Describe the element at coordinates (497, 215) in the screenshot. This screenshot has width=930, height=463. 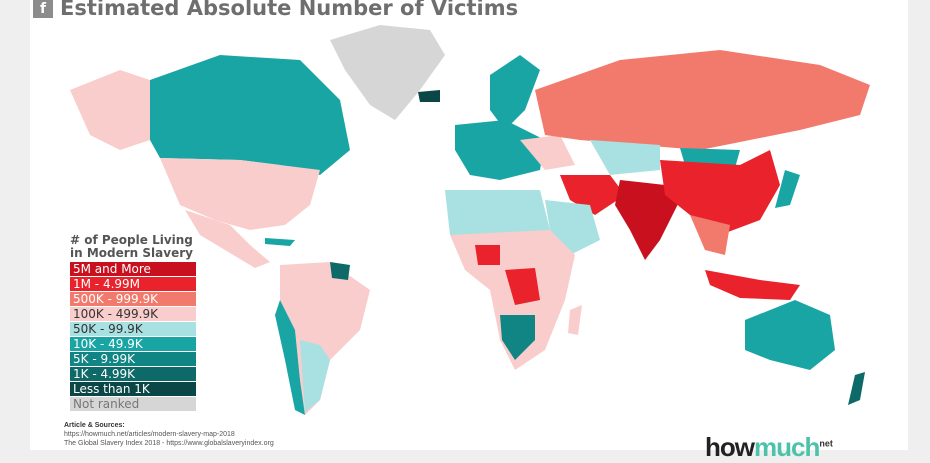
I see `region-north-africa` at that location.